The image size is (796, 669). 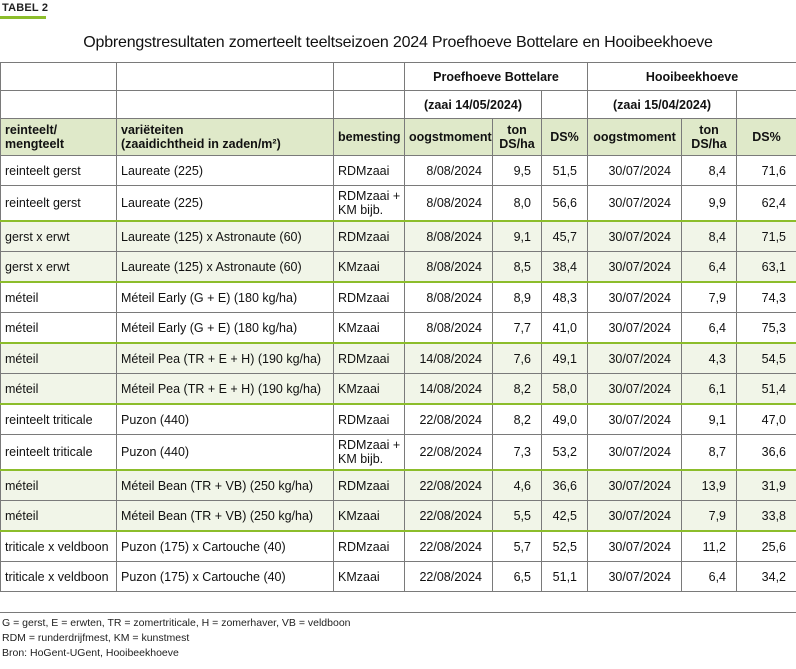 What do you see at coordinates (58, 576) in the screenshot?
I see `cell-teelt: triticale x veldboon` at bounding box center [58, 576].